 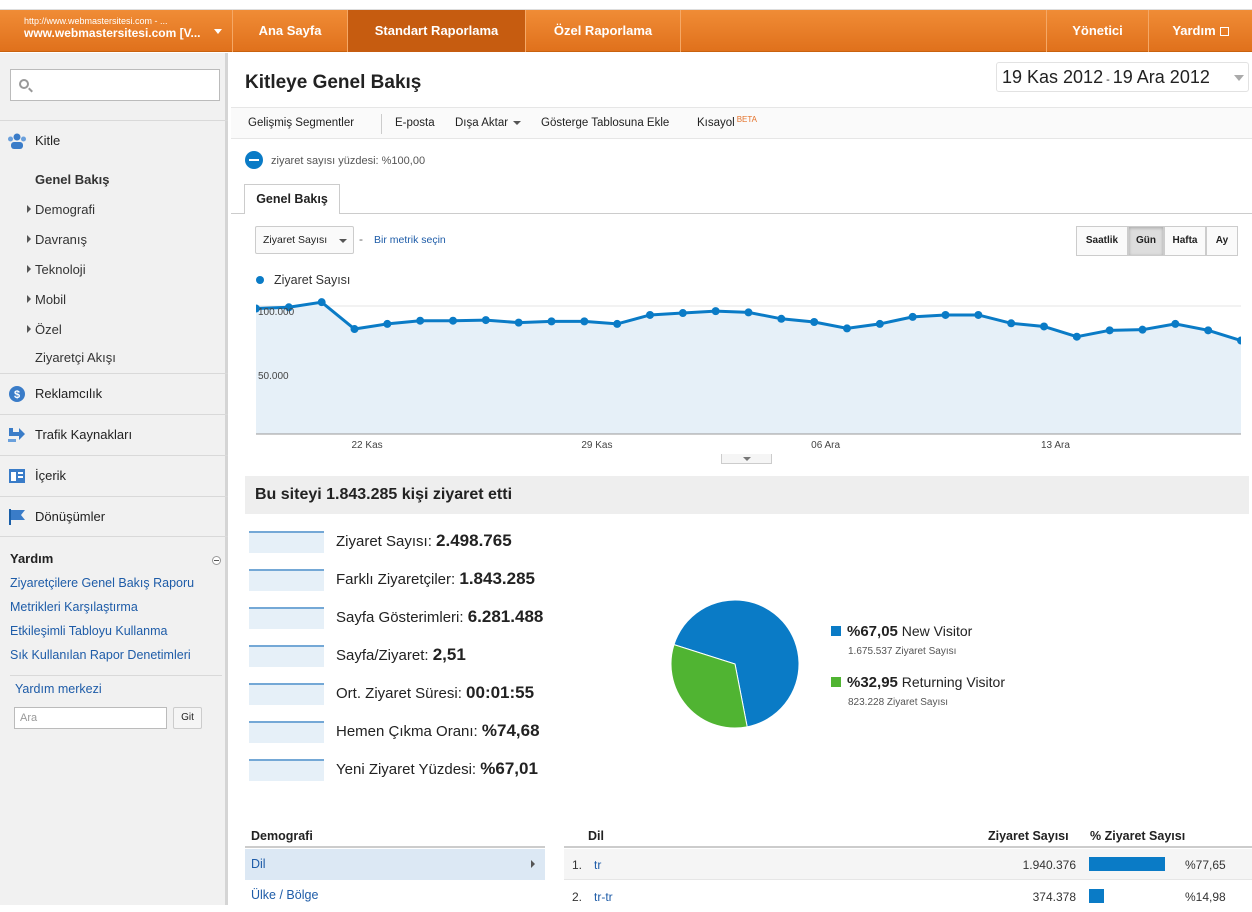 I want to click on sidebar-item-advertising: $ Reklamcılık, so click(x=114, y=393).